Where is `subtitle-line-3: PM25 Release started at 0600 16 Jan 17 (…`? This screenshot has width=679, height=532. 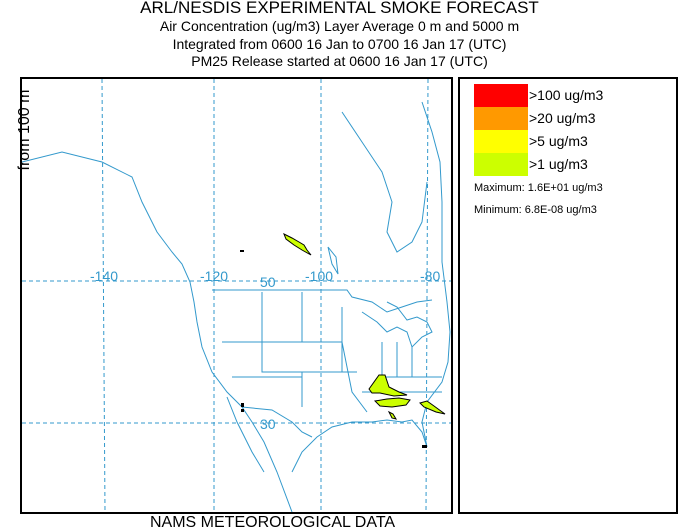
subtitle-line-3: PM25 Release started at 0600 16 Jan 17 (… is located at coordinates (339, 61).